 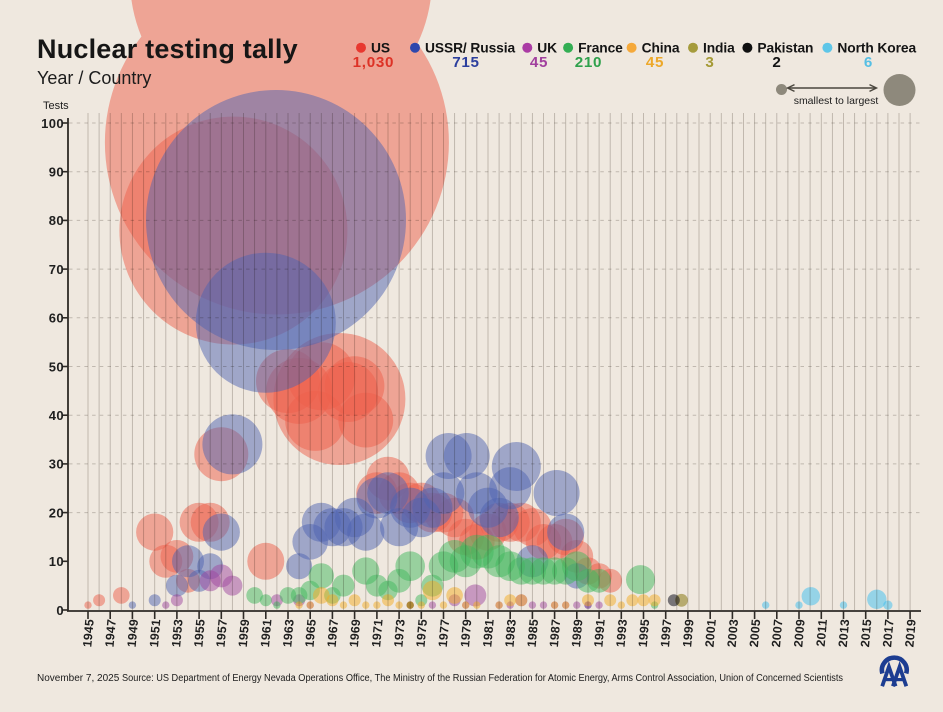 What do you see at coordinates (822, 633) in the screenshot?
I see `svg-text: 2011` at bounding box center [822, 633].